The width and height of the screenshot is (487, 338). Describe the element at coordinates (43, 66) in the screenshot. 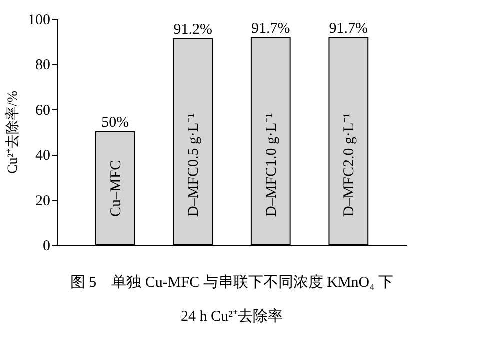

I see `y-tick-label: 80` at that location.